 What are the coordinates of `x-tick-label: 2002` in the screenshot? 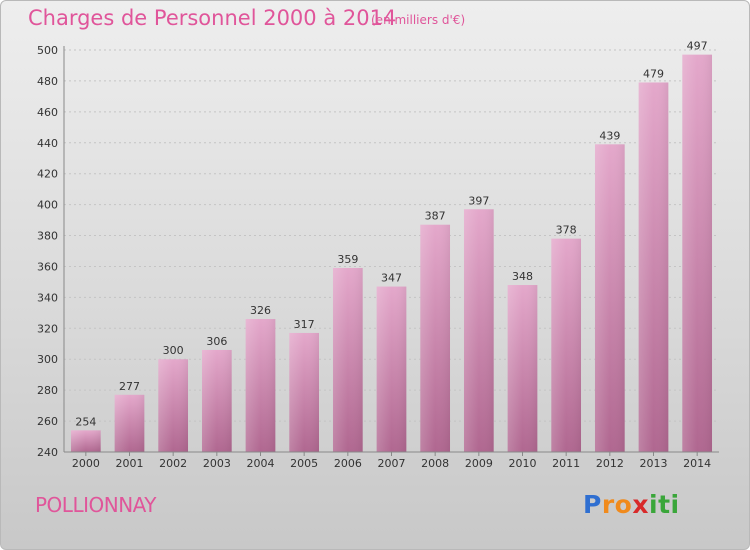 It's located at (173, 463).